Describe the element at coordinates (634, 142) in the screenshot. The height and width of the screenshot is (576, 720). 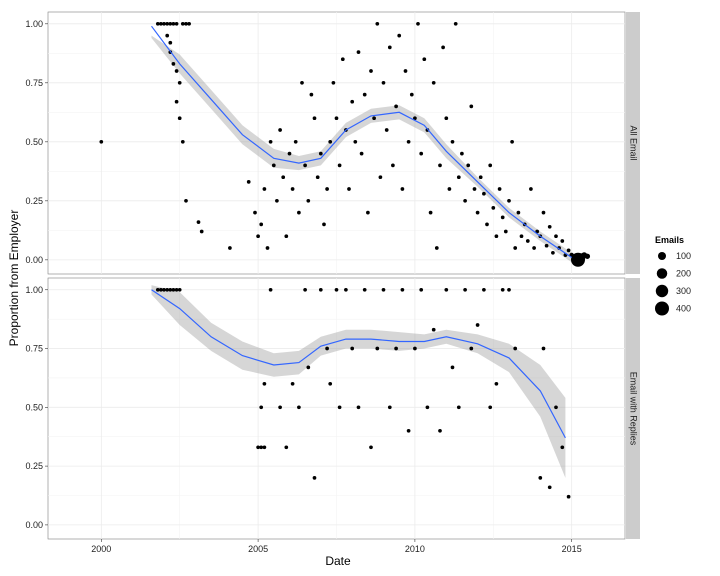
I see `strip-label: All Email` at that location.